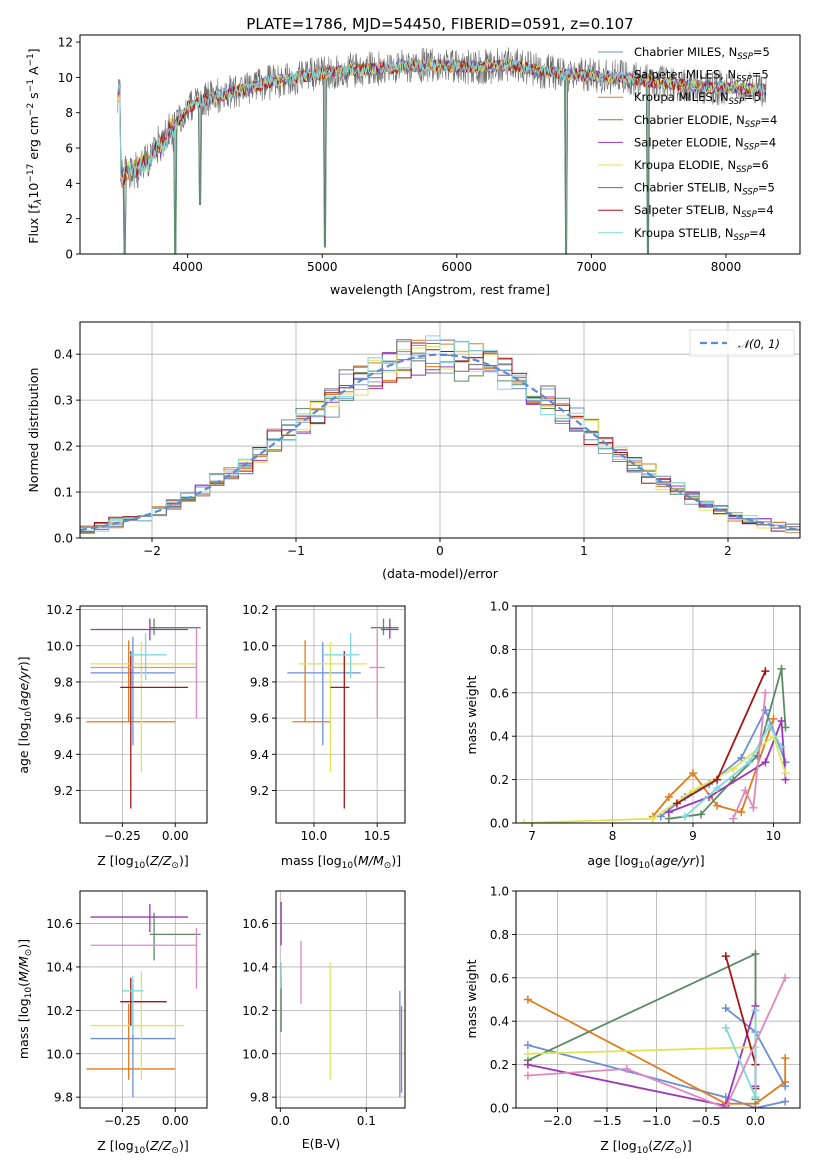  Describe the element at coordinates (773, 836) in the screenshot. I see `x-tick-label: 10` at that location.